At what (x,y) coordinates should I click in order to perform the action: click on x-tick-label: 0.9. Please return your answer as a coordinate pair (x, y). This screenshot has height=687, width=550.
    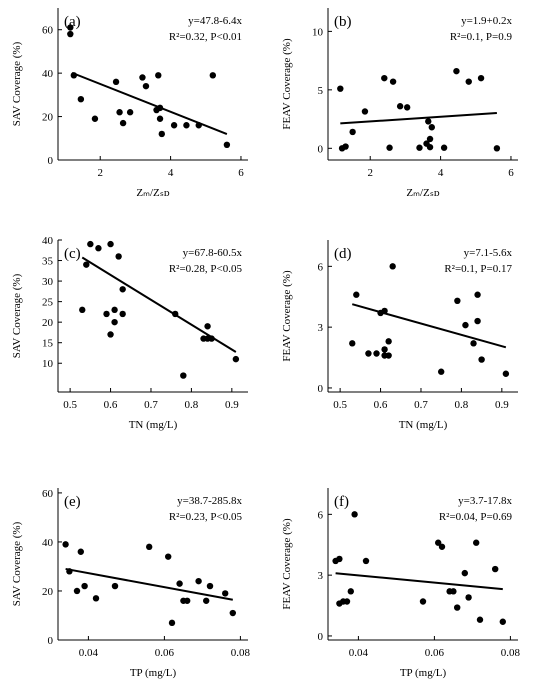
    Looking at the image, I should click on (502, 405).